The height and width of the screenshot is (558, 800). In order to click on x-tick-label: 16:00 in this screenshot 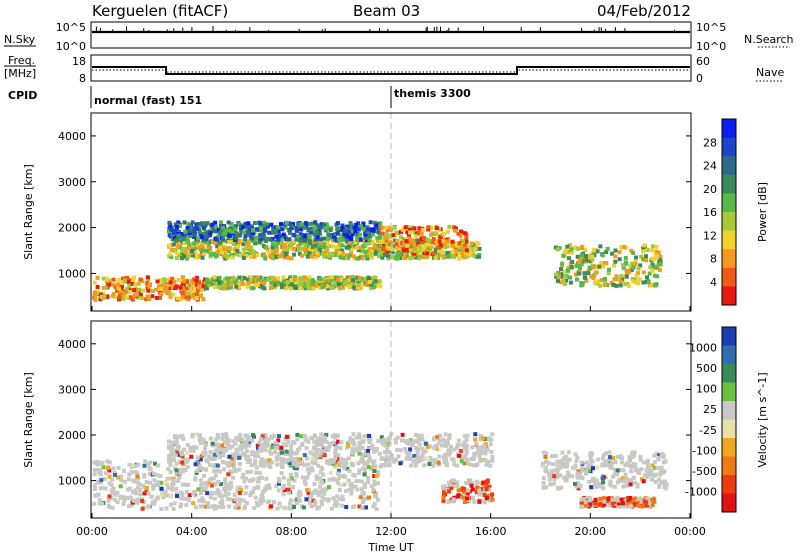, I will do `click(491, 531)`.